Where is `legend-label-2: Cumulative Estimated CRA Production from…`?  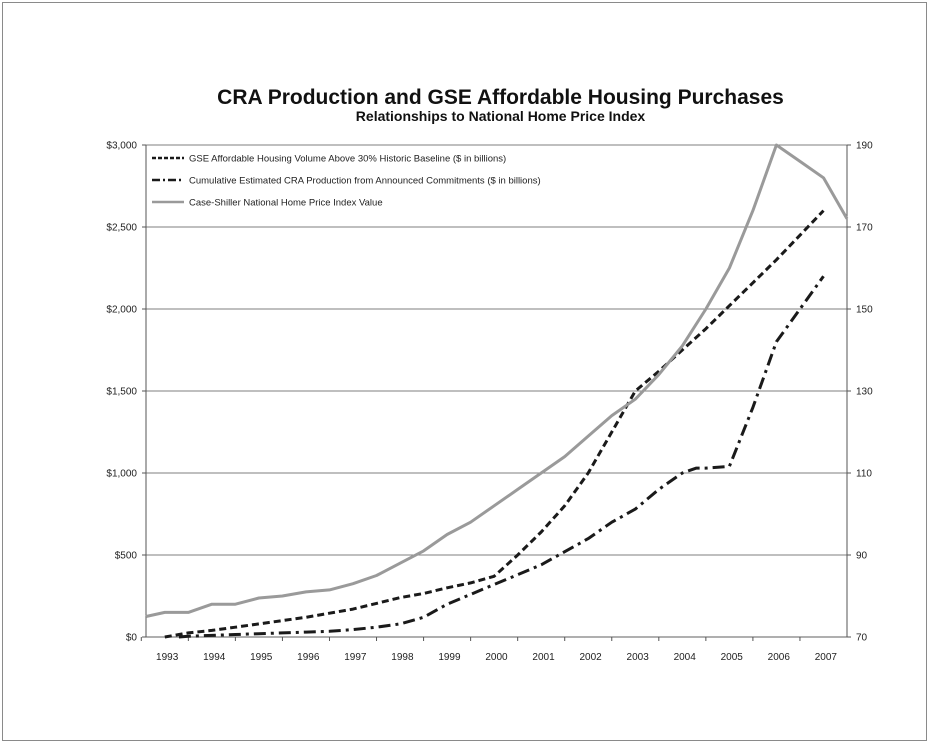 legend-label-2: Cumulative Estimated CRA Production from… is located at coordinates (365, 181).